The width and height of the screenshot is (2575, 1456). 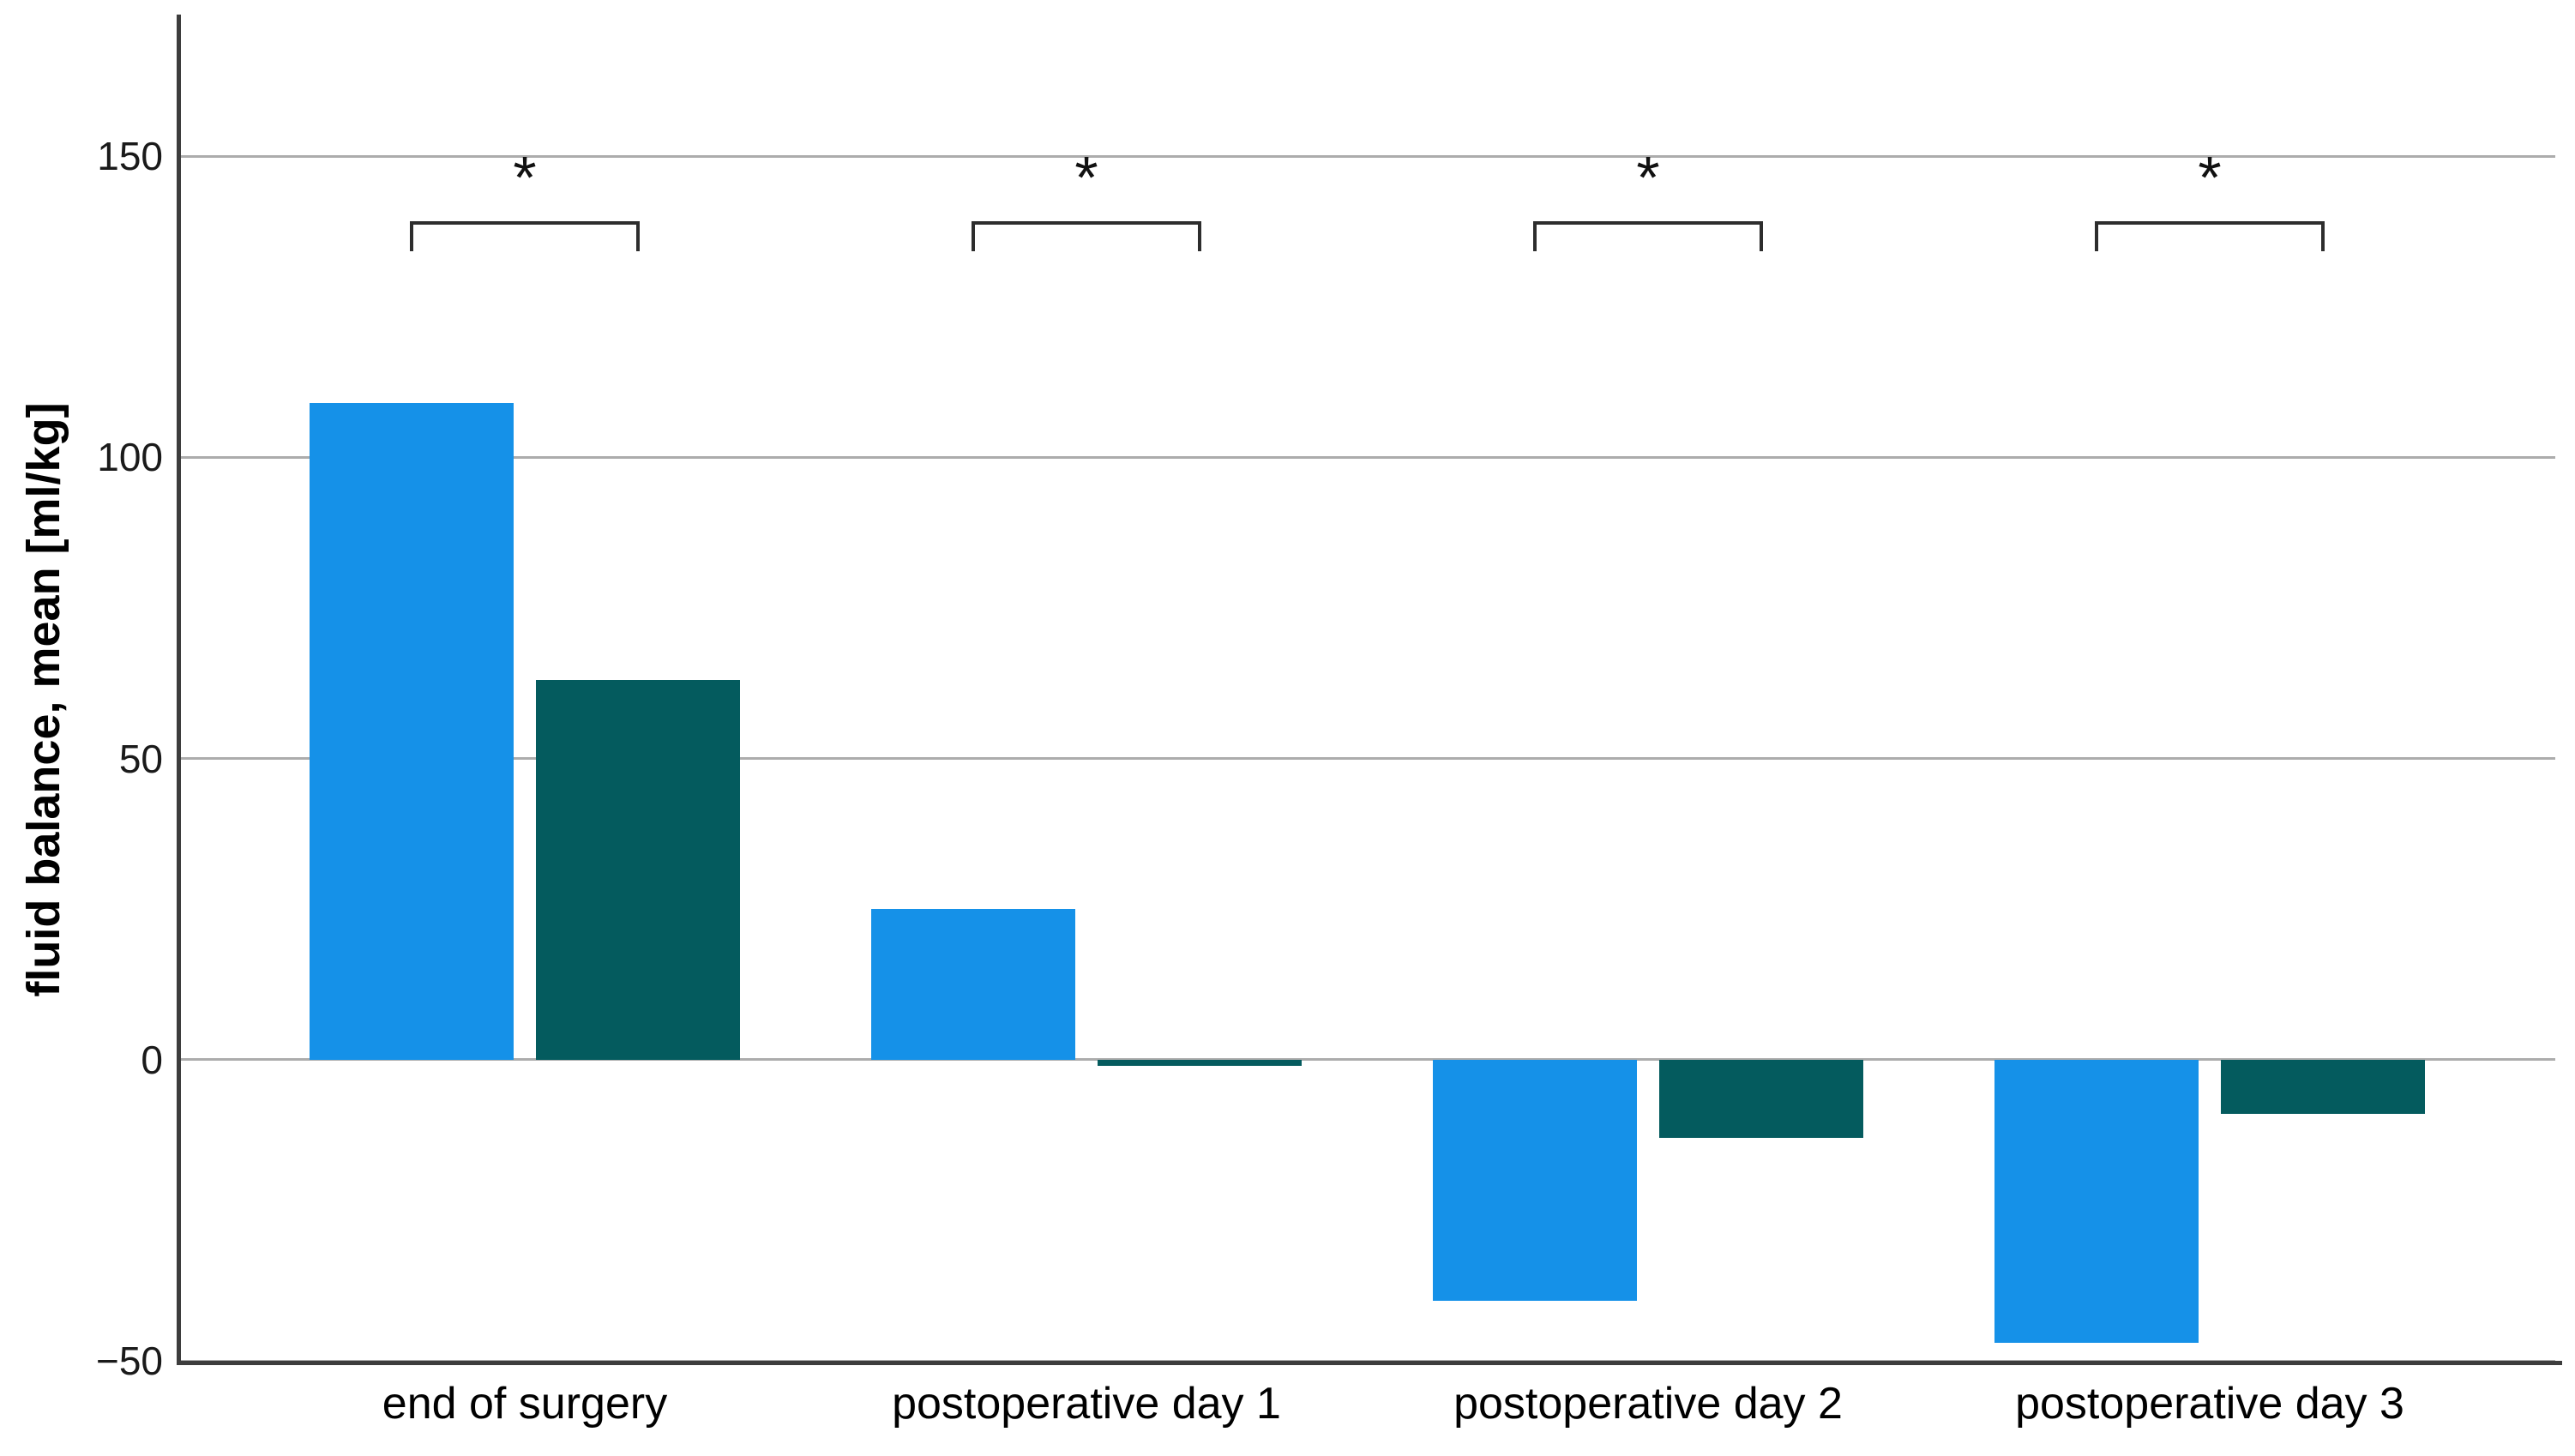 What do you see at coordinates (1761, 1099) in the screenshot?
I see `bar-postoperative-day-2-teal` at bounding box center [1761, 1099].